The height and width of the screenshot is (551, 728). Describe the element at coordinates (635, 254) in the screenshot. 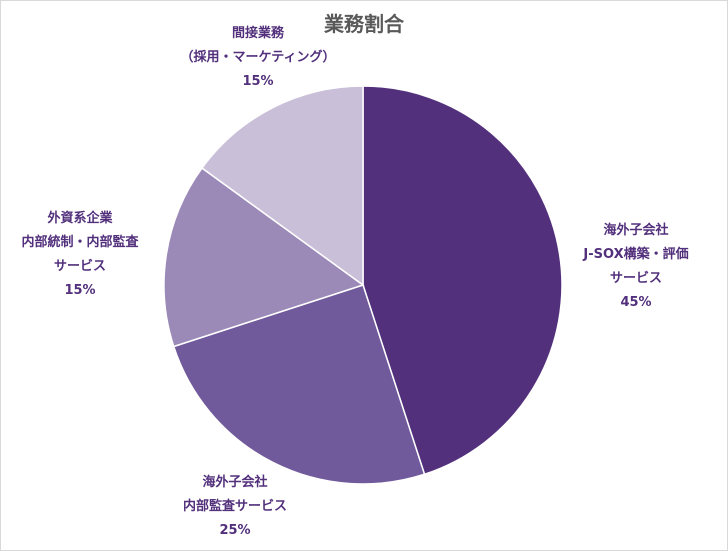

I see `slice-label-line: J-SOX構築・評価` at that location.